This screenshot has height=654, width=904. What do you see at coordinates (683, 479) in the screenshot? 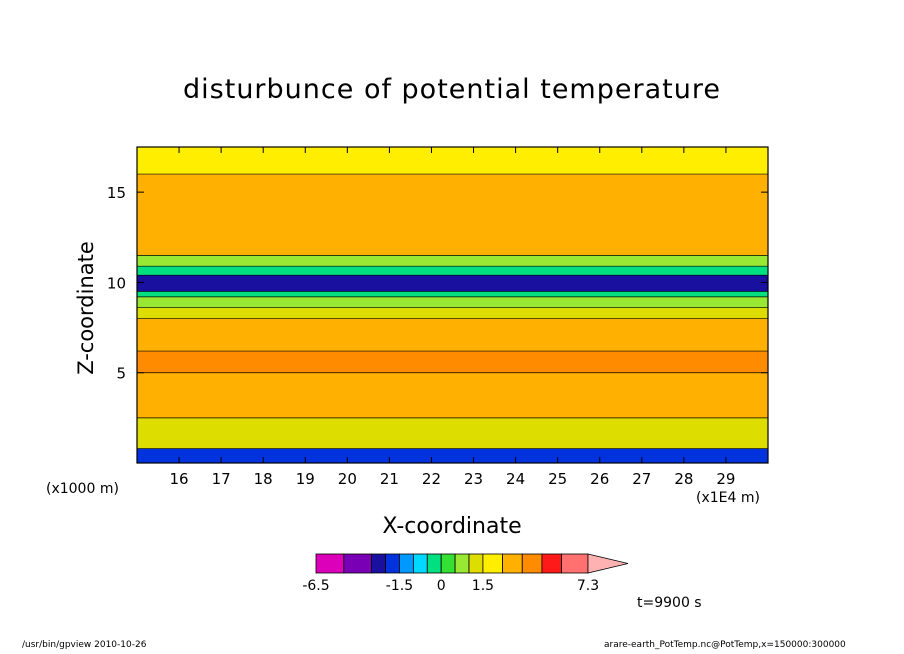
I see `x-tick-label: 28` at bounding box center [683, 479].